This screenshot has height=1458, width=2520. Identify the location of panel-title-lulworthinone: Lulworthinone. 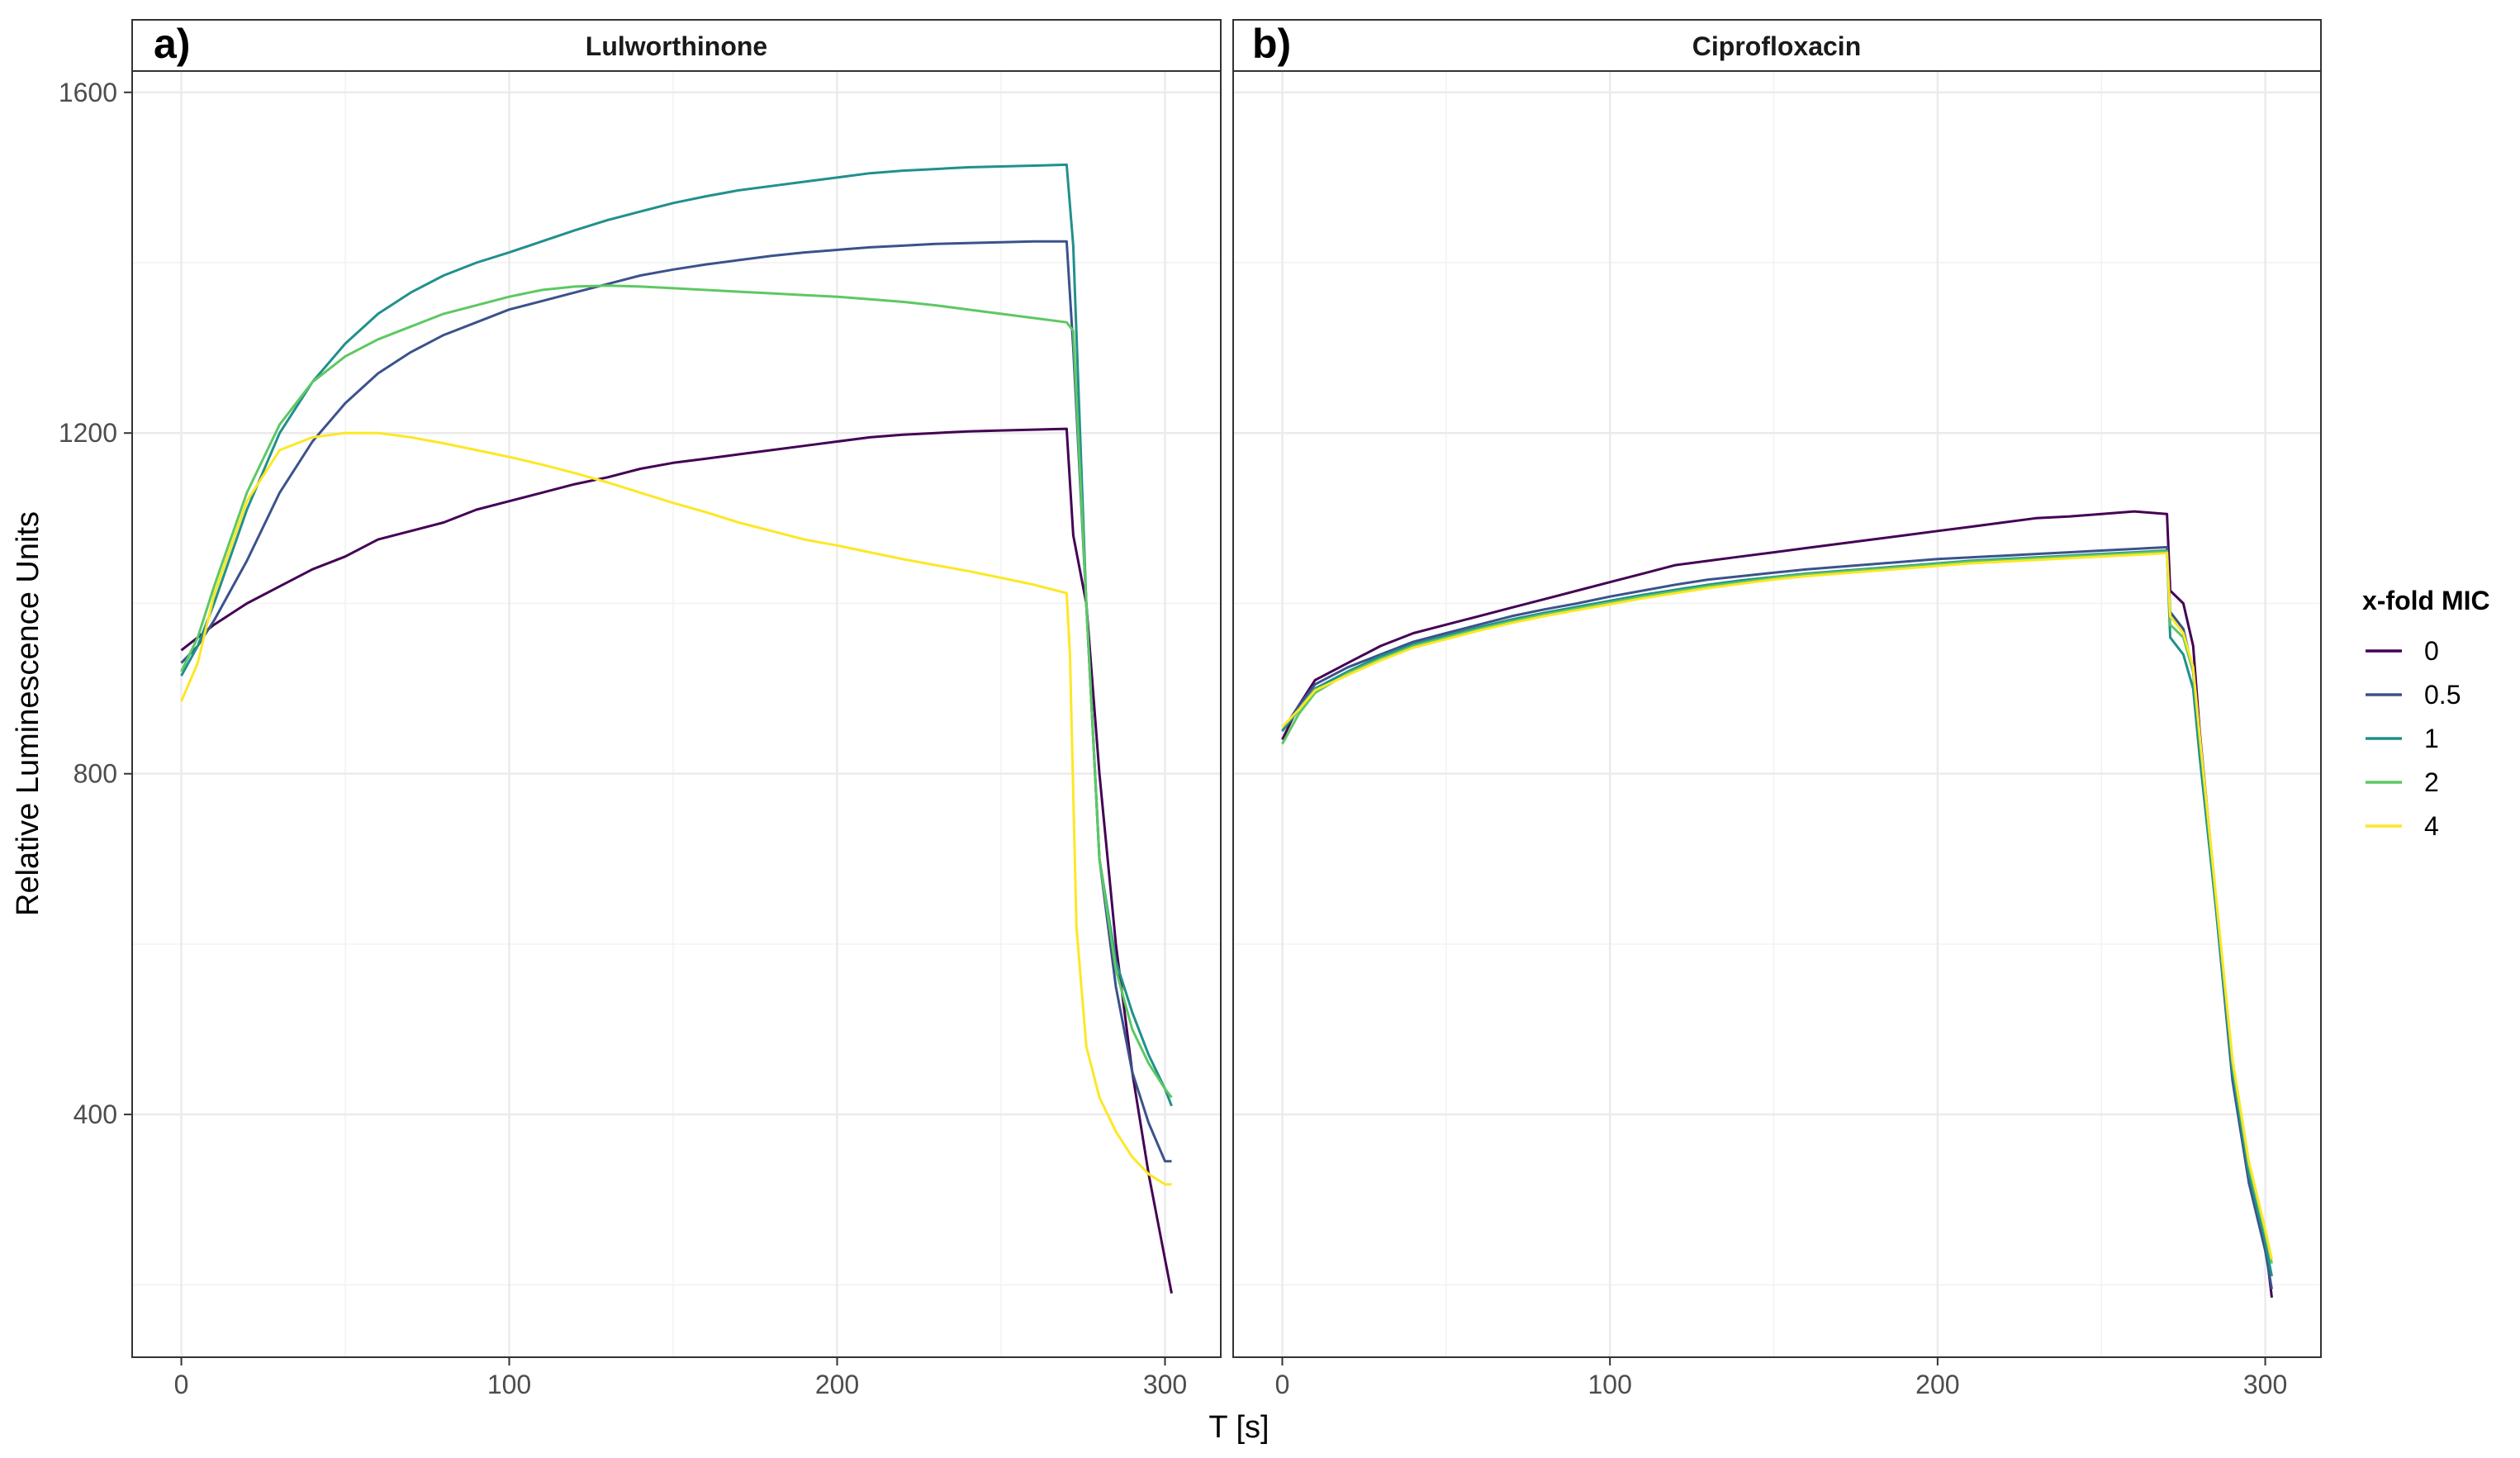
(676, 46).